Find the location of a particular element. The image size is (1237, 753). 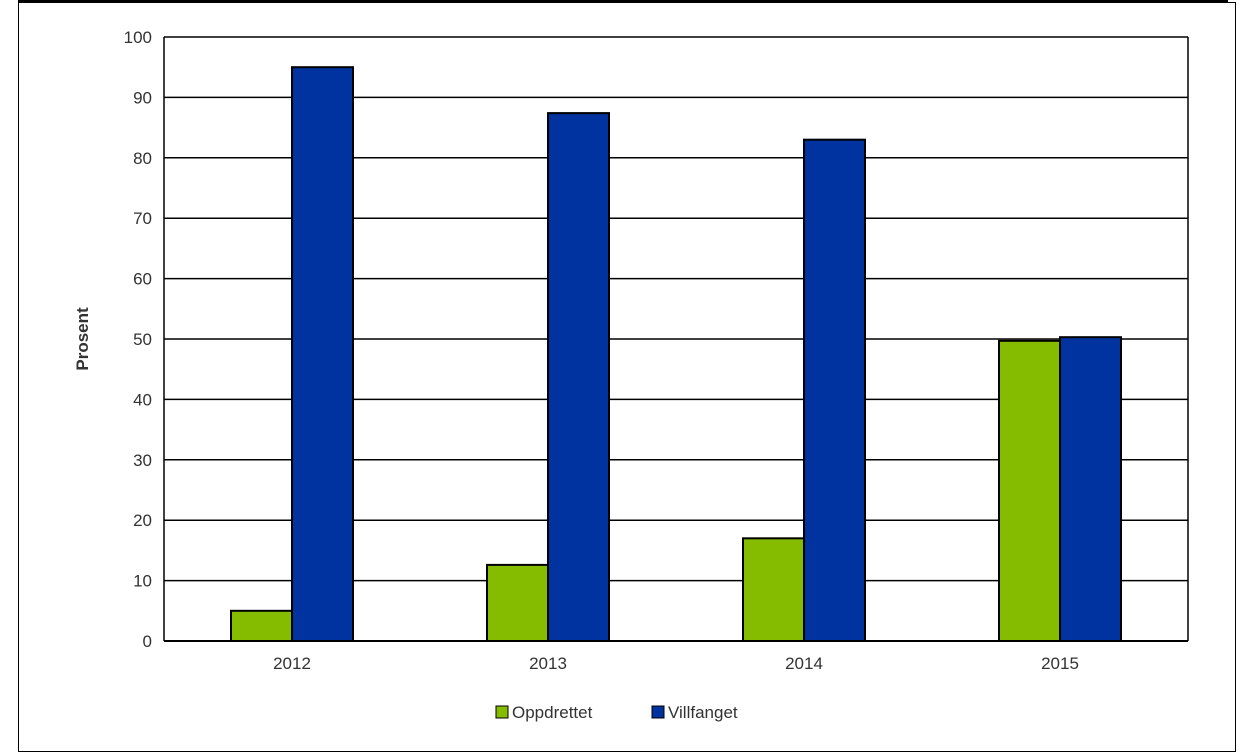

y-tick-label: 30 is located at coordinates (142, 460).